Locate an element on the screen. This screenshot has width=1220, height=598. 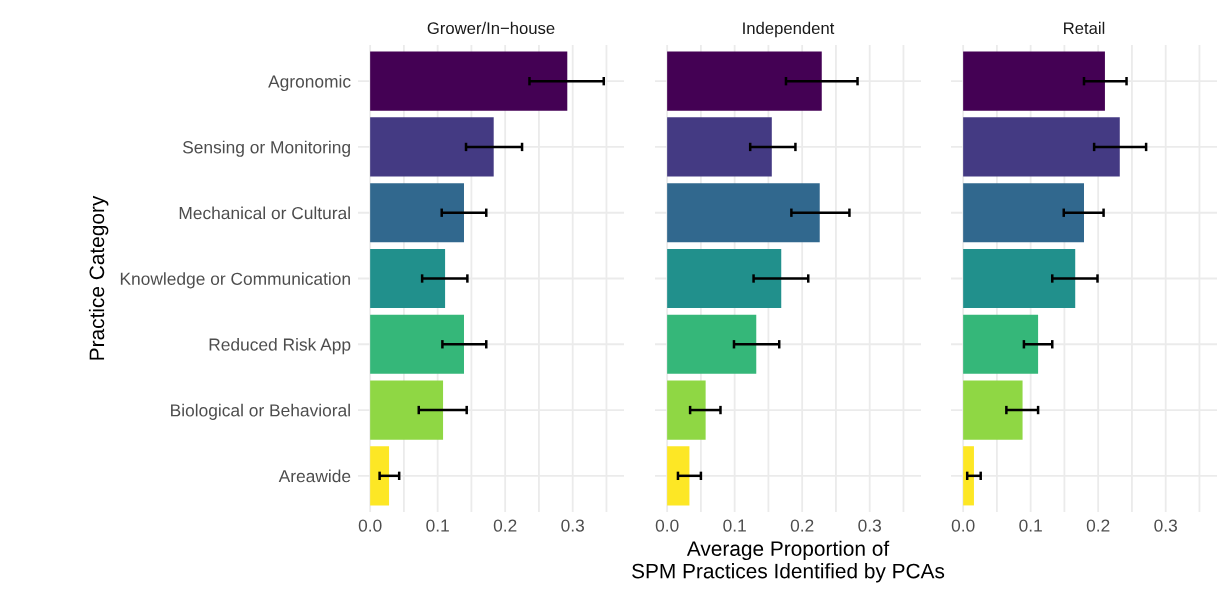
chart-title: Independent is located at coordinates (789, 29).